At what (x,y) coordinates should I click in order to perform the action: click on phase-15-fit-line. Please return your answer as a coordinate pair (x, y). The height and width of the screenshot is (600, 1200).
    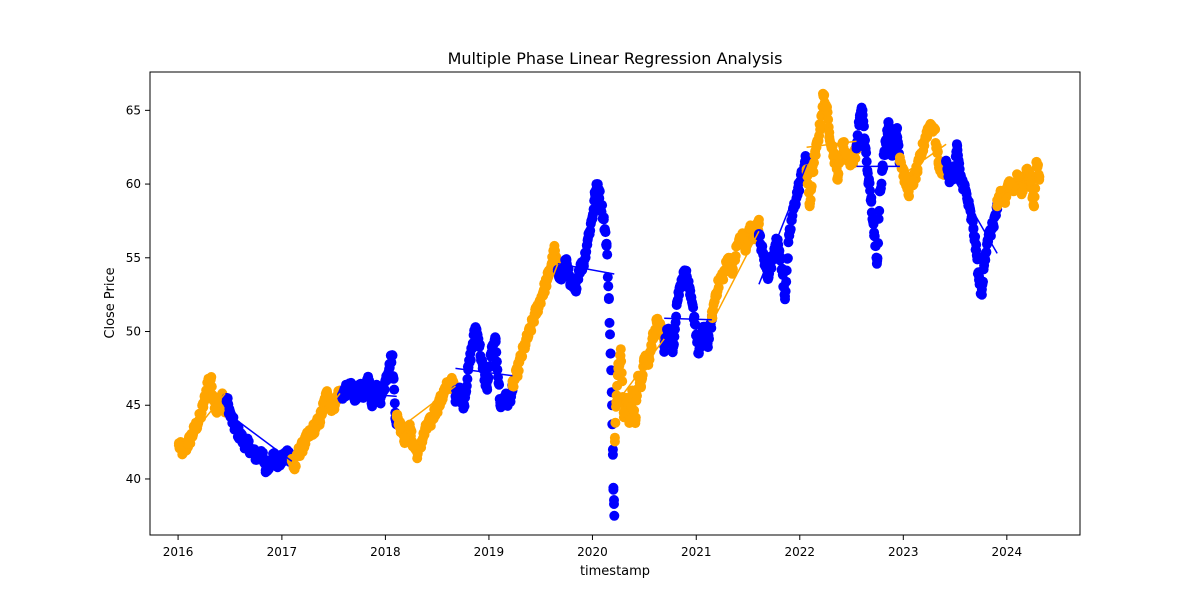
    Looking at the image, I should click on (923, 160).